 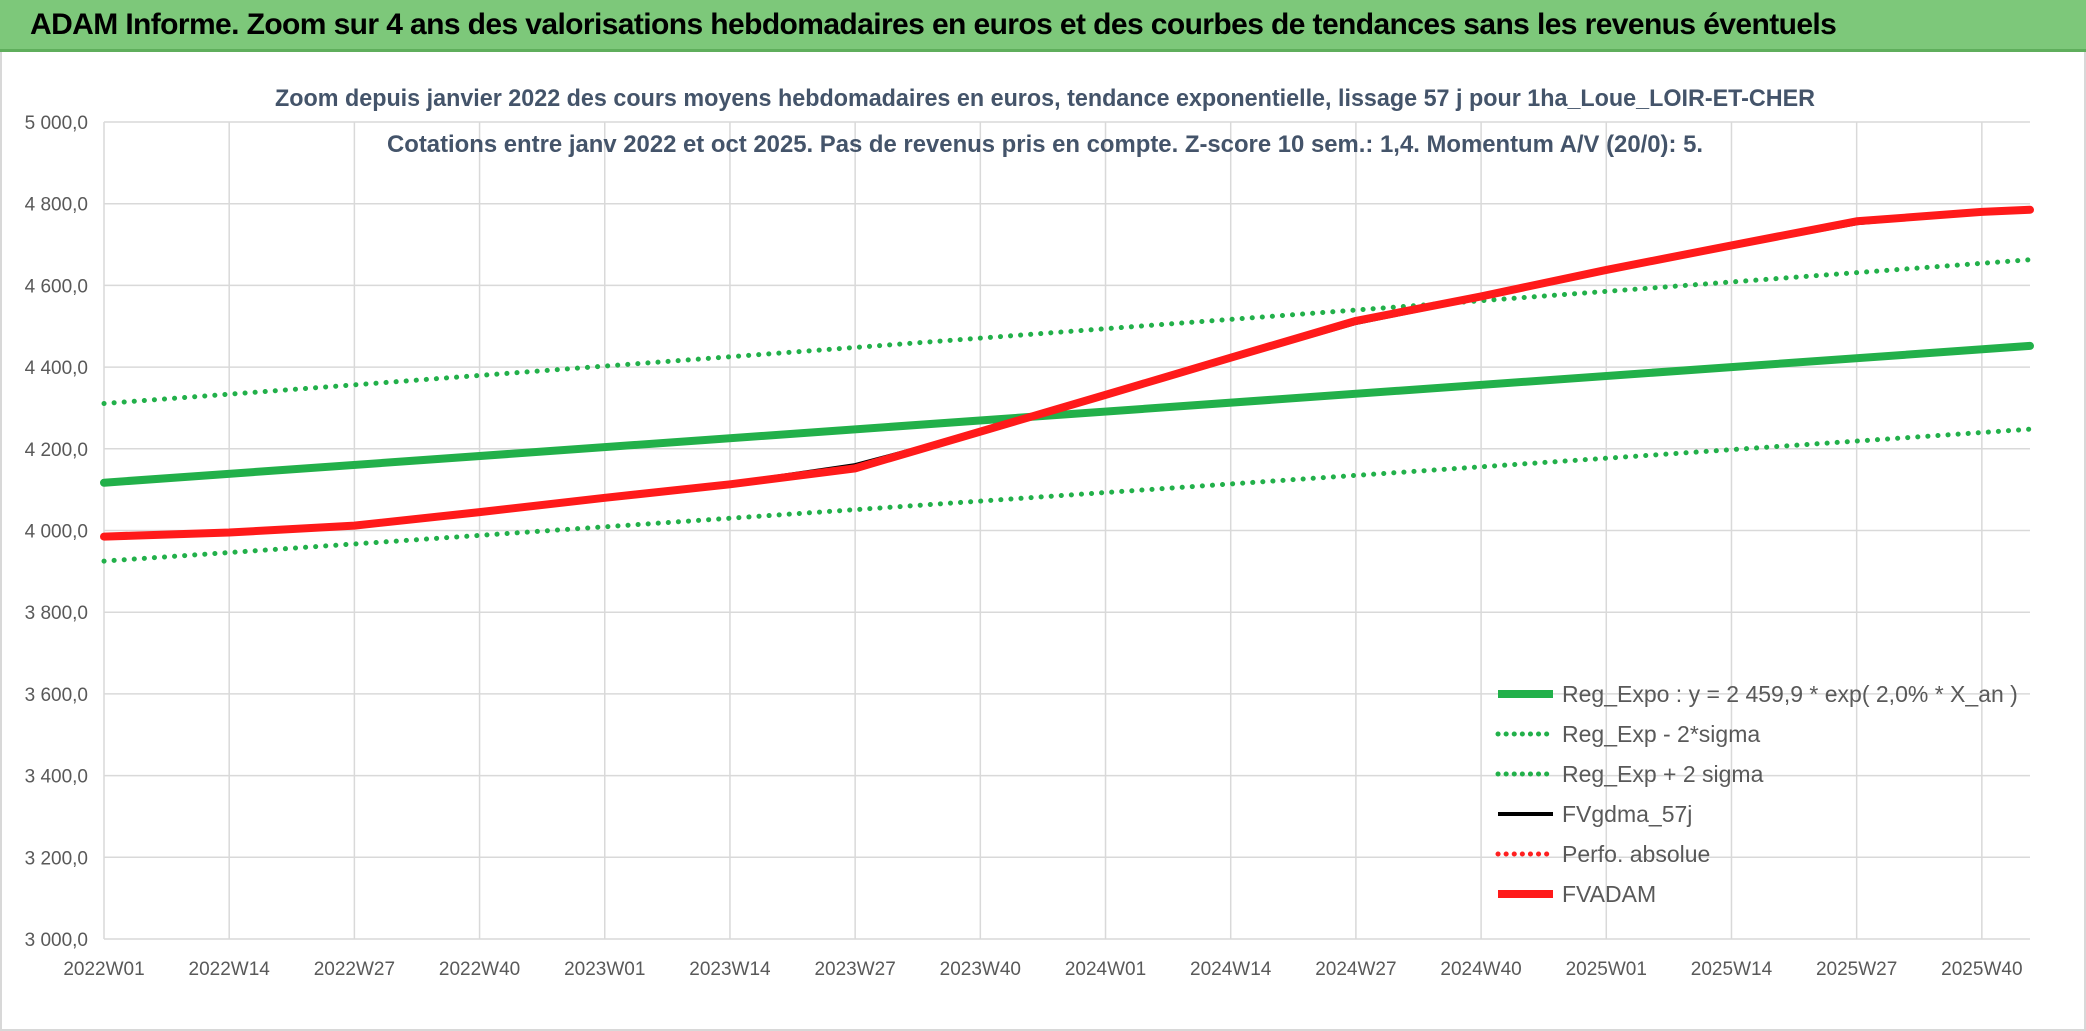 I want to click on x-tick-label: 2025W27, so click(x=1856, y=969).